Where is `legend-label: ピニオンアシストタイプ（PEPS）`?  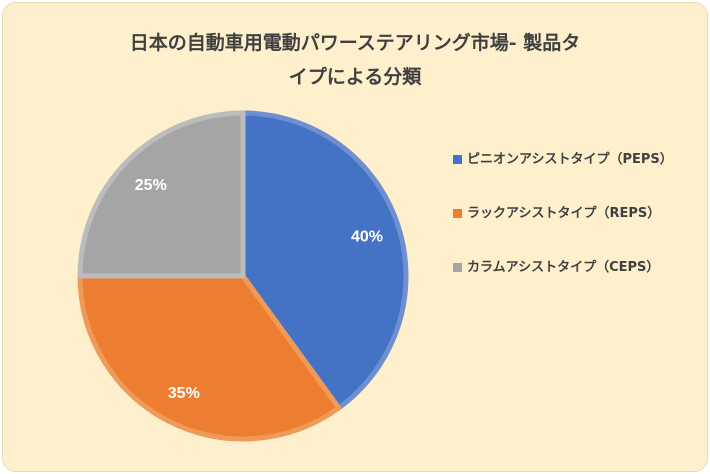
legend-label: ピニオンアシストタイプ（PEPS） is located at coordinates (570, 159).